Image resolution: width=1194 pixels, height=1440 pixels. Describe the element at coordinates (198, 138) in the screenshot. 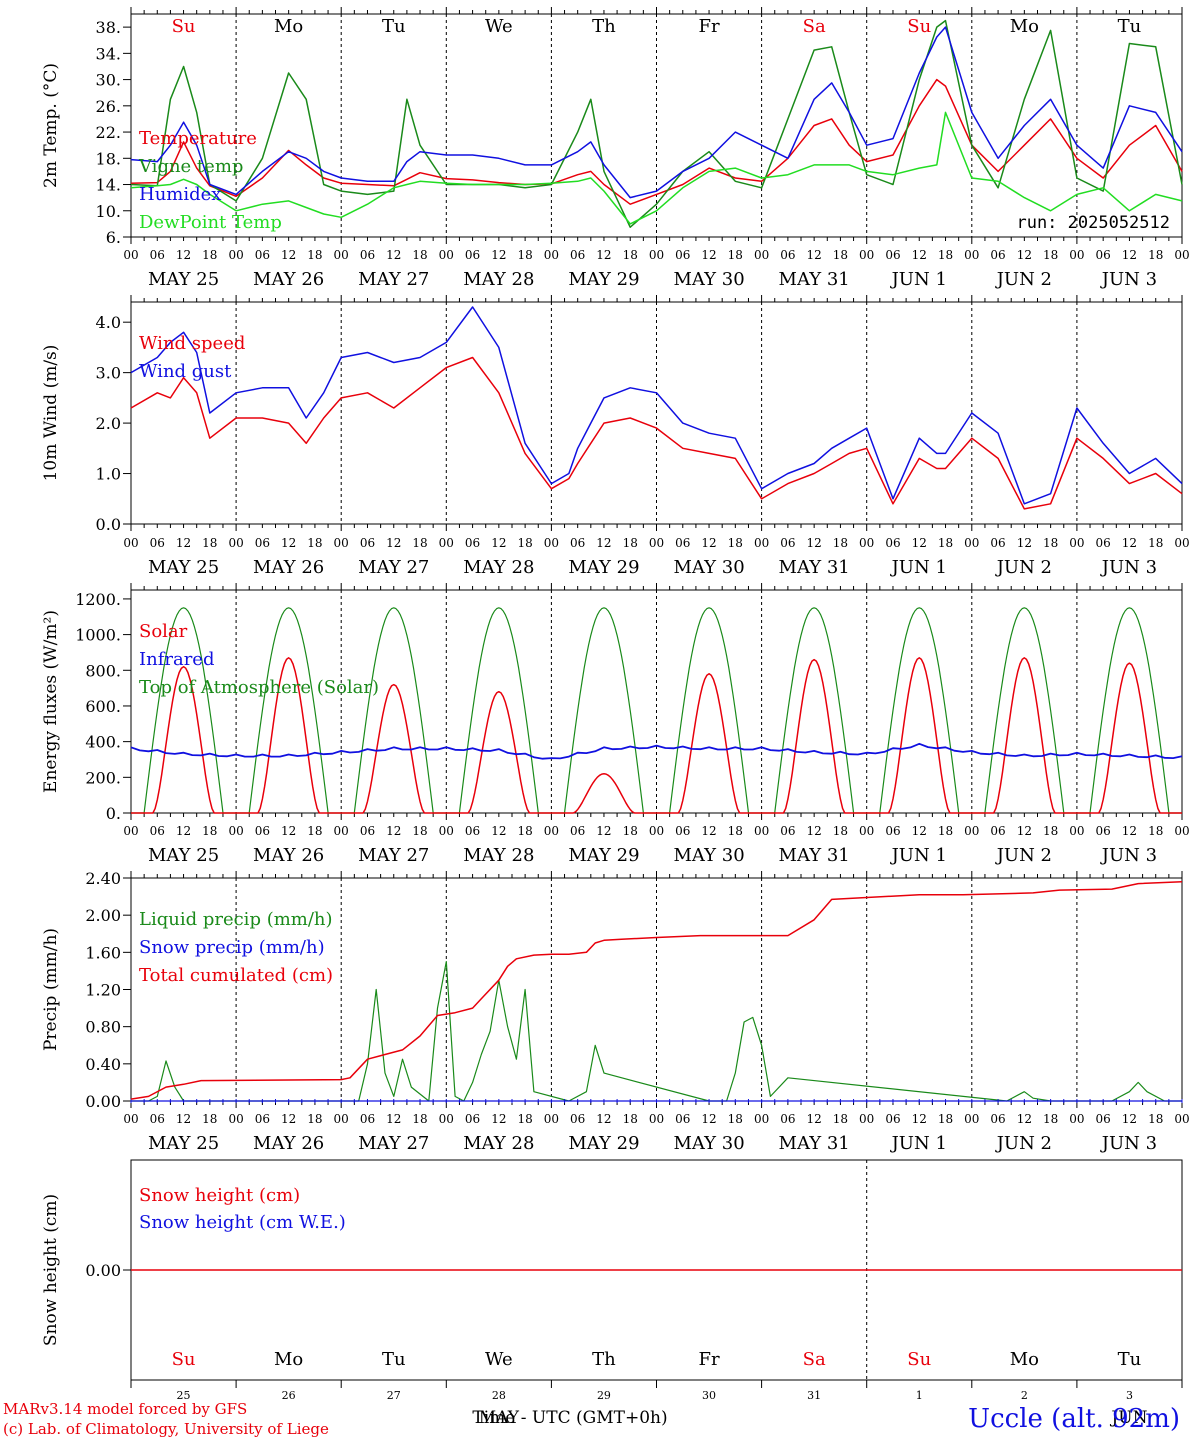

I see `legend-entry: Temperature` at that location.